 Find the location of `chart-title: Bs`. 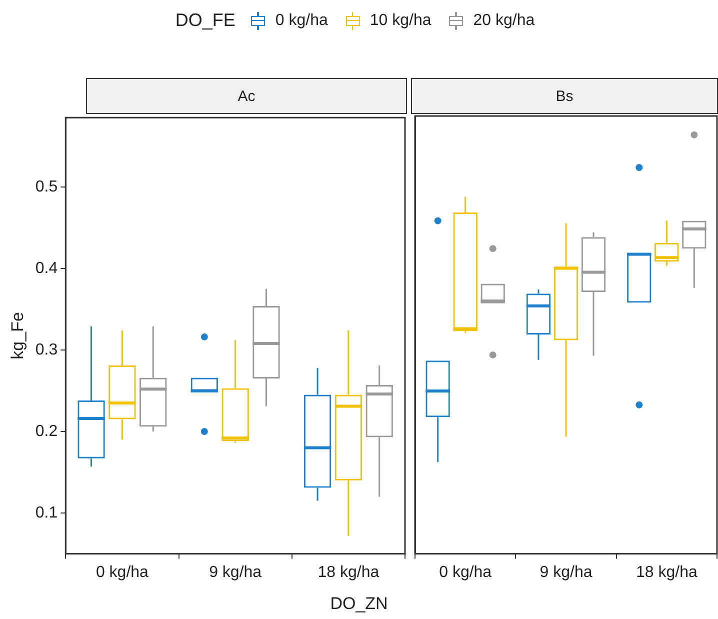

chart-title: Bs is located at coordinates (564, 96).